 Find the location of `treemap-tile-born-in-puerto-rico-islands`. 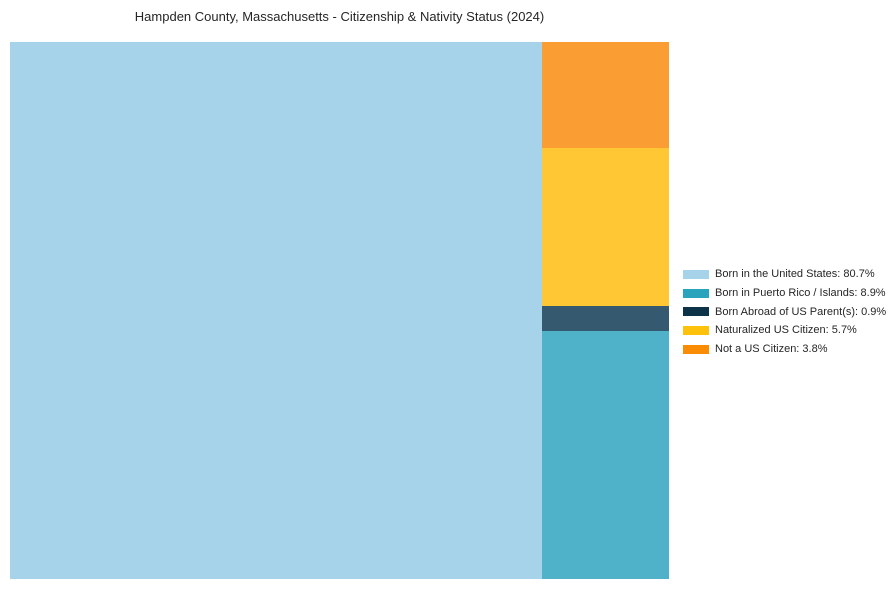

treemap-tile-born-in-puerto-rico-islands is located at coordinates (605, 455).